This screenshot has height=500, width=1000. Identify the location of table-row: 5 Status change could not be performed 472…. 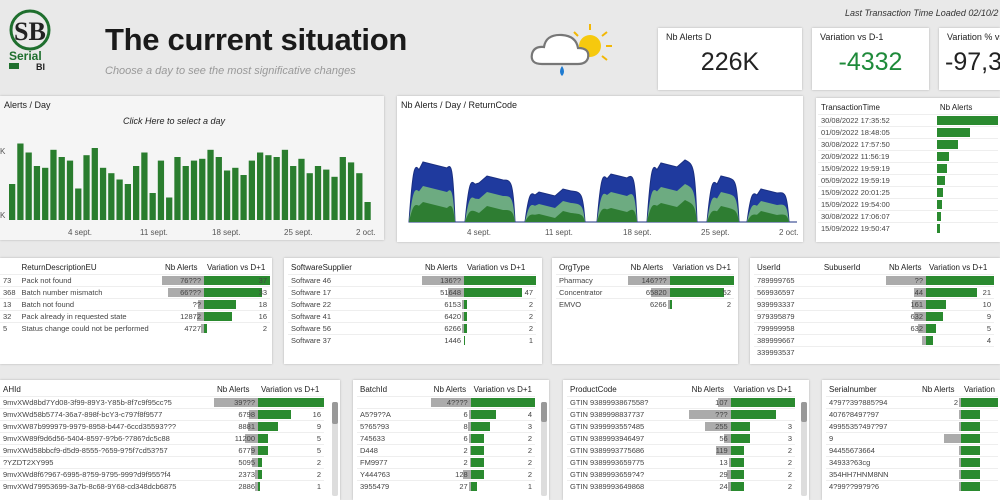
(135, 327).